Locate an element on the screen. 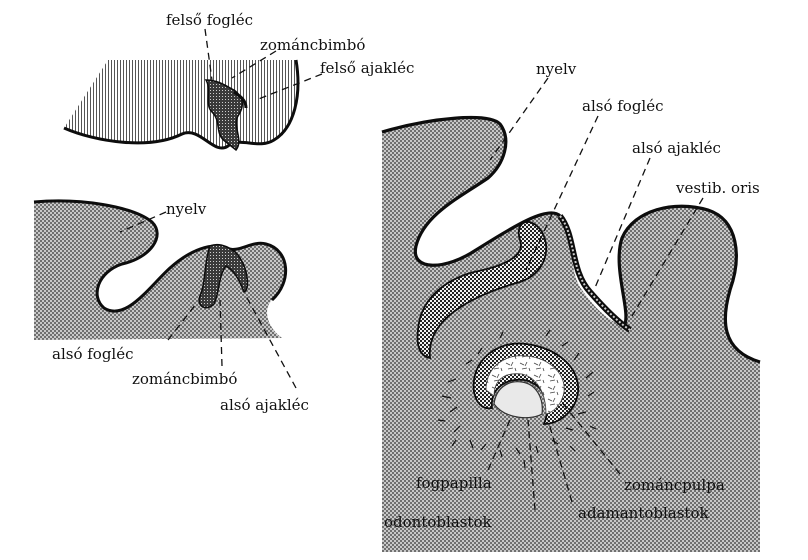  vestibular-lamina-inner is located at coordinates (595, 273).